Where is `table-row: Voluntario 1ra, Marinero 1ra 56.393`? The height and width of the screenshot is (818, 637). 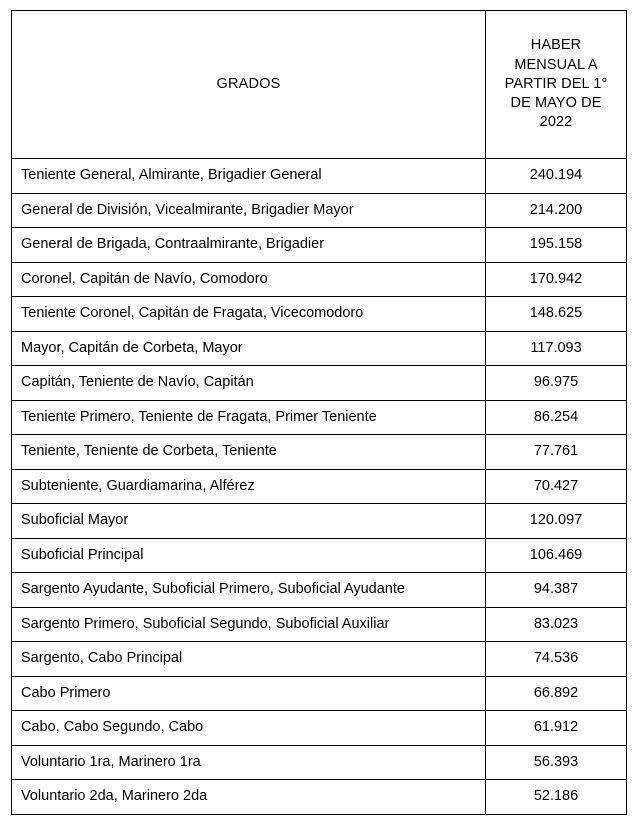
table-row: Voluntario 1ra, Marinero 1ra 56.393 is located at coordinates (319, 762).